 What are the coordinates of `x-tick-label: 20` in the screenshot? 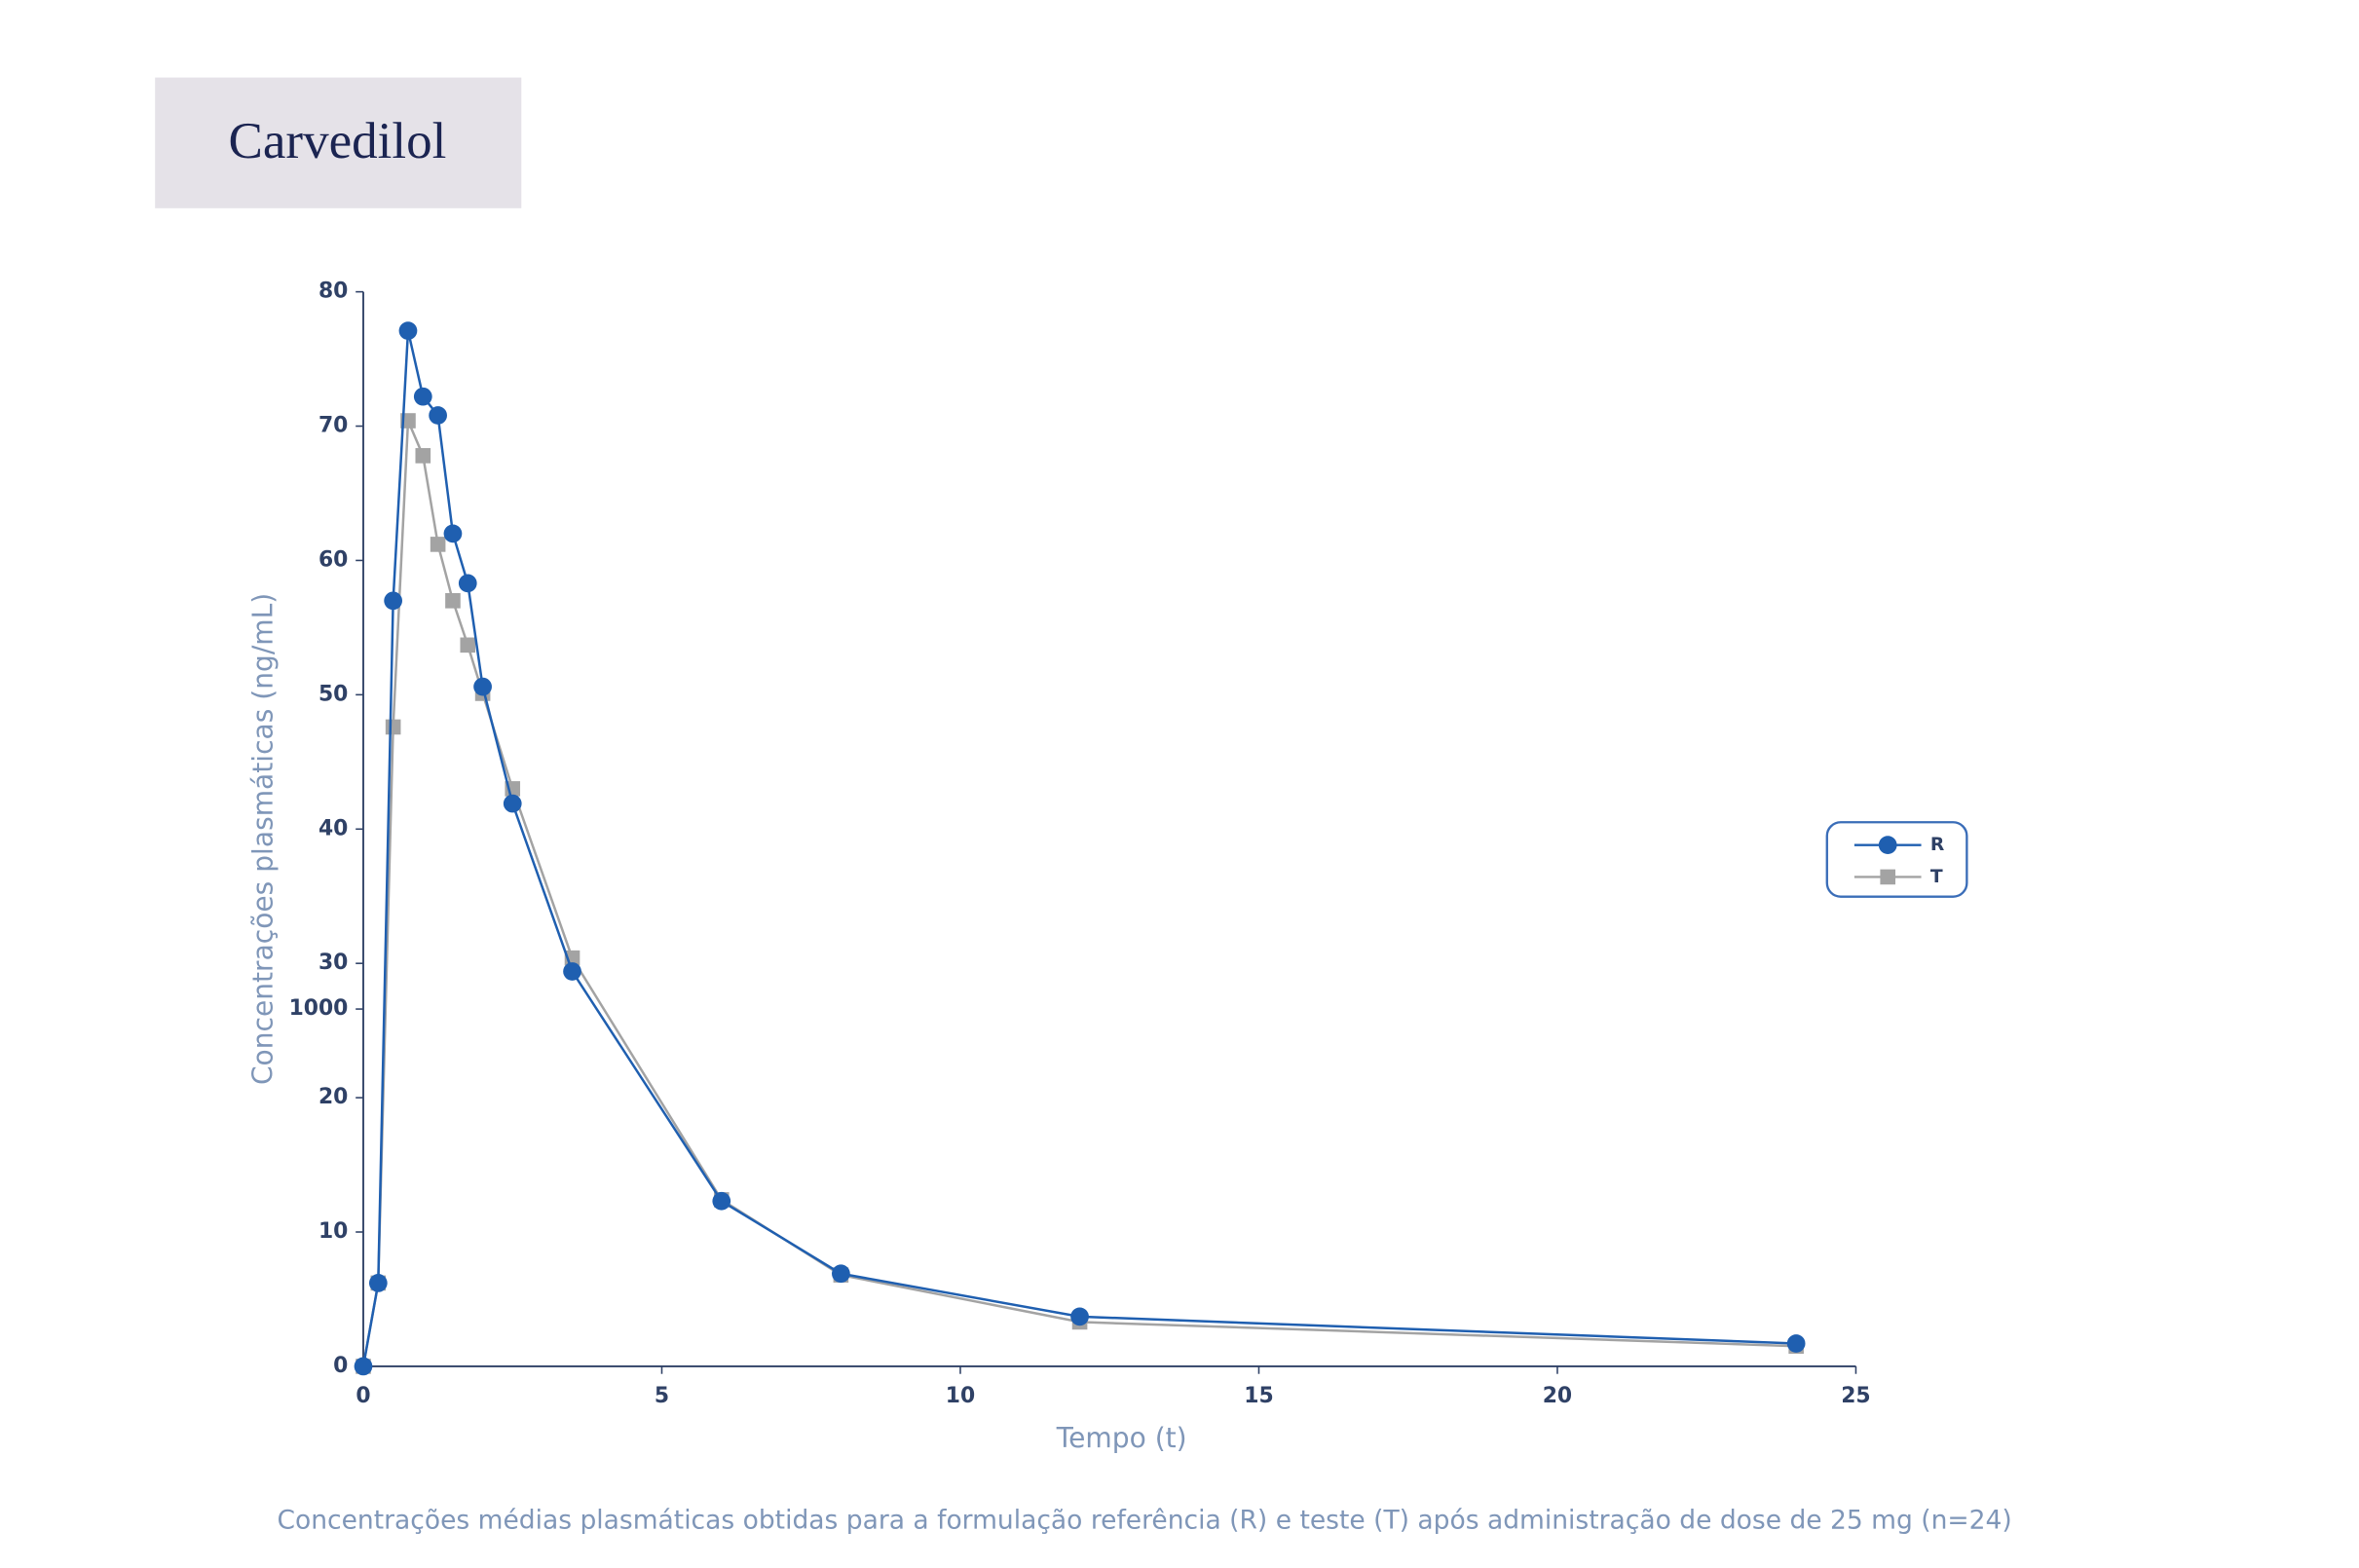 It's located at (1557, 1396).